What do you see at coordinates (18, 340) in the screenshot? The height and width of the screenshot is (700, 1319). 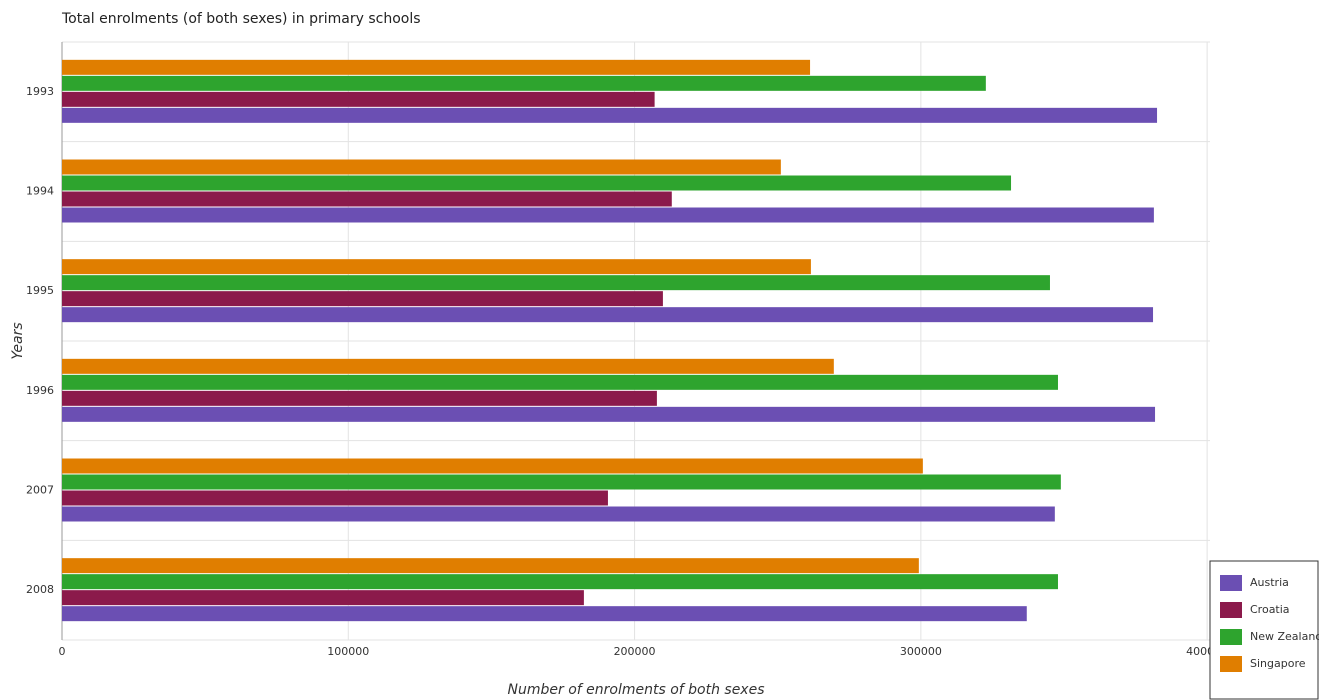 I see `y-axis-title: Years` at bounding box center [18, 340].